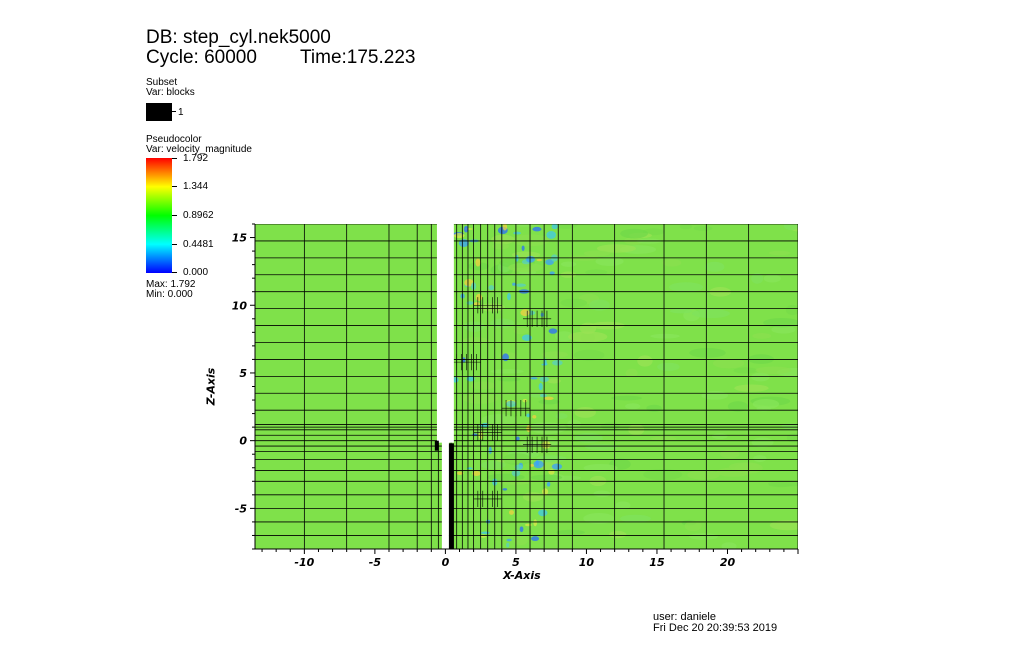  I want to click on pseudocolor-legend-var: Var: velocity_magnitude, so click(199, 149).